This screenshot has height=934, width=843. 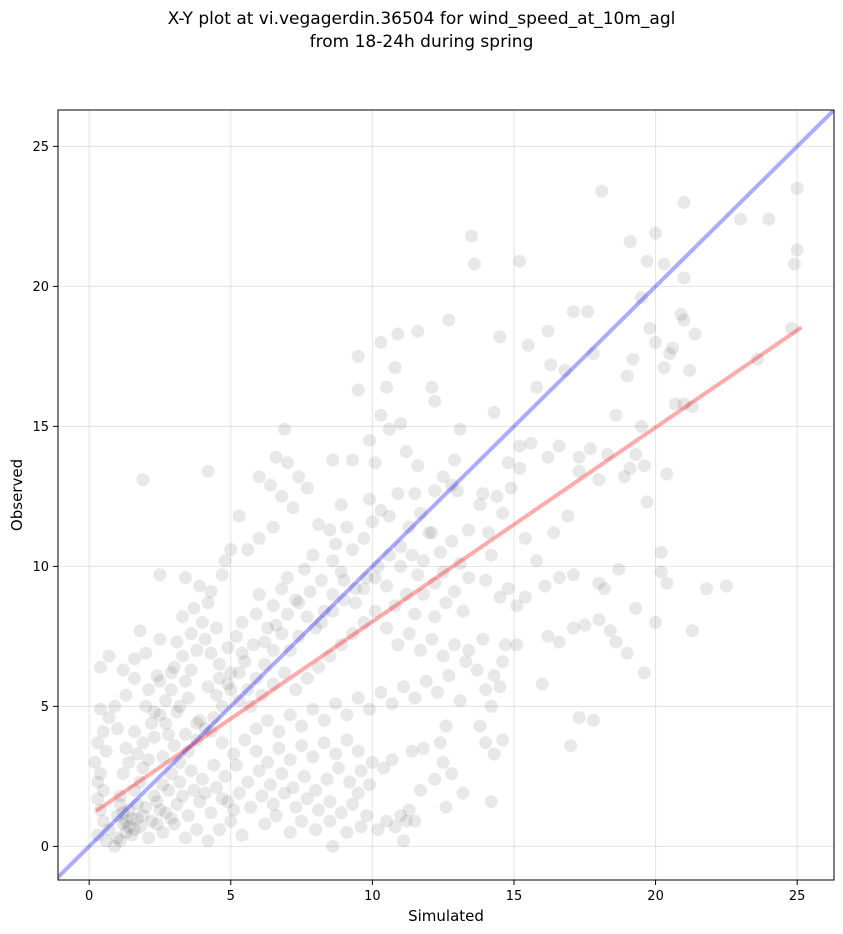 What do you see at coordinates (446, 916) in the screenshot?
I see `x-axis-label: Simulated` at bounding box center [446, 916].